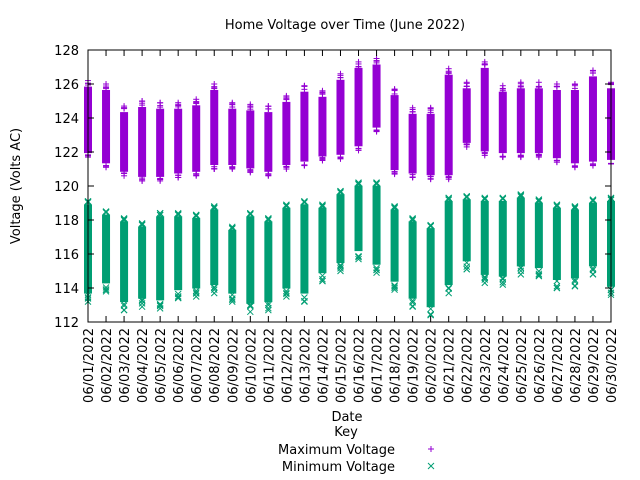 The image size is (640, 480). I want to click on x-tick-label: 06/25/2022, so click(522, 365).